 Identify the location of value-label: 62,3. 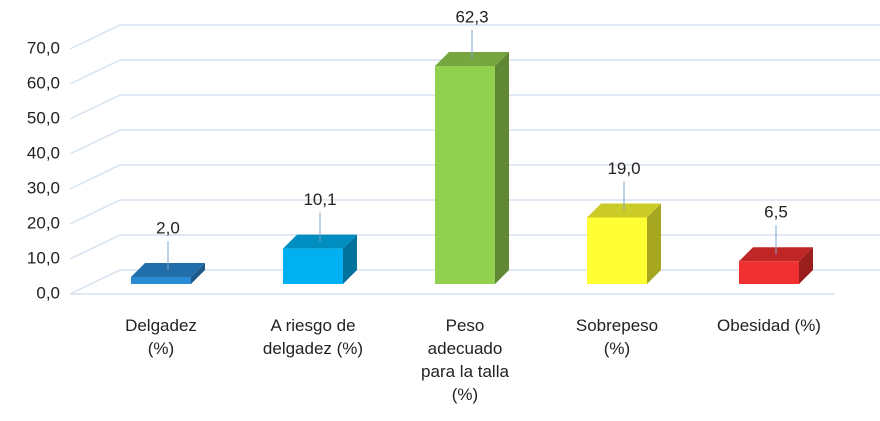
(471, 16).